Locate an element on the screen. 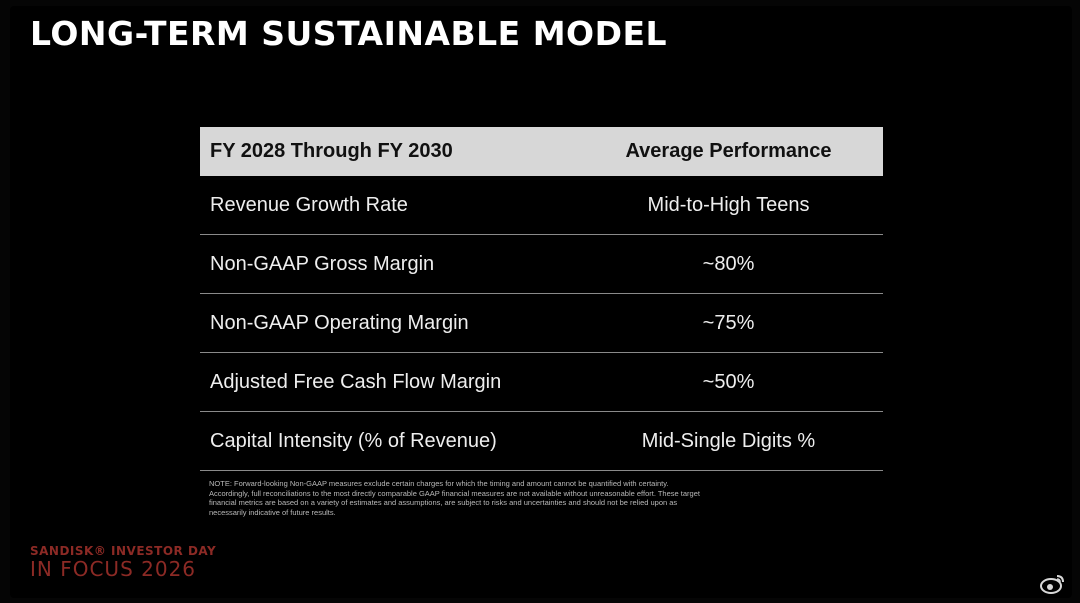 The width and height of the screenshot is (1080, 603). metric-label: Capital Intensity (% of Revenue) is located at coordinates (353, 440).